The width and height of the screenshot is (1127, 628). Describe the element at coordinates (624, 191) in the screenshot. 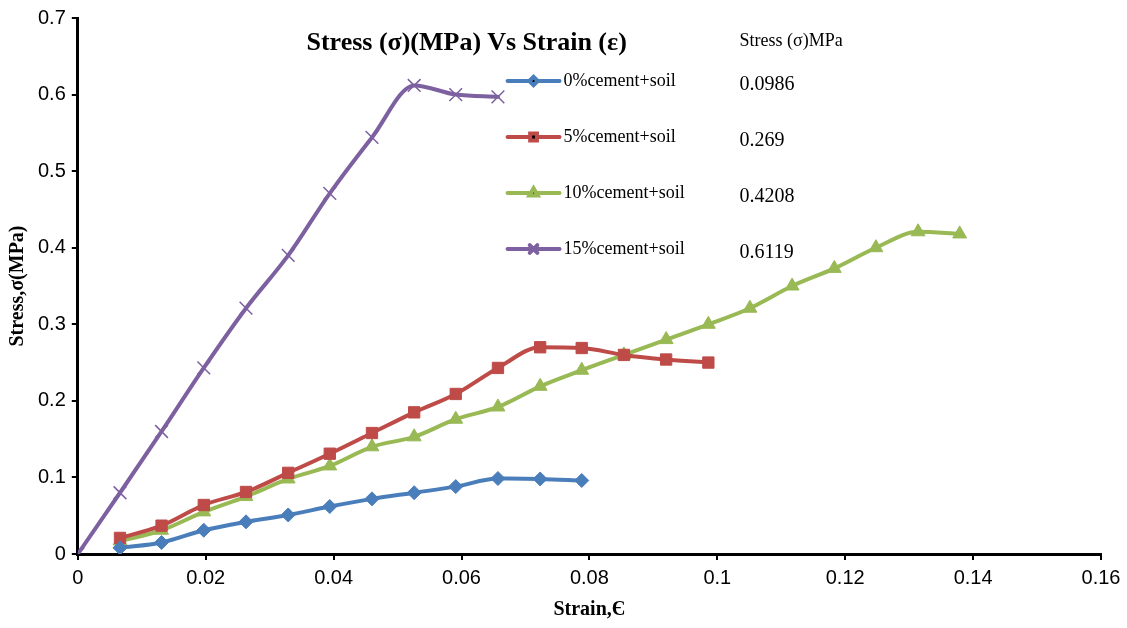

I see `legend-label: 10%cement+soil` at that location.